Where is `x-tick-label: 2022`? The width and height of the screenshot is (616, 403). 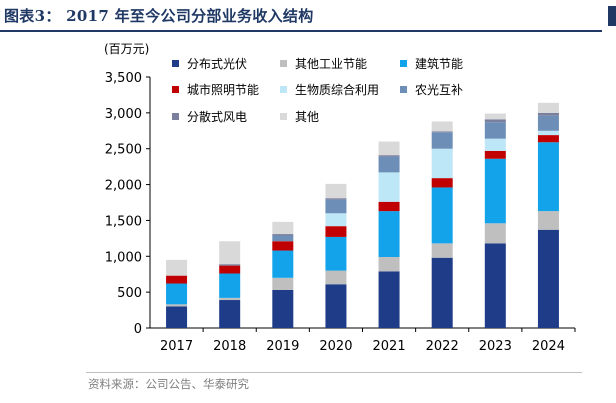 x-tick-label: 2022 is located at coordinates (442, 346).